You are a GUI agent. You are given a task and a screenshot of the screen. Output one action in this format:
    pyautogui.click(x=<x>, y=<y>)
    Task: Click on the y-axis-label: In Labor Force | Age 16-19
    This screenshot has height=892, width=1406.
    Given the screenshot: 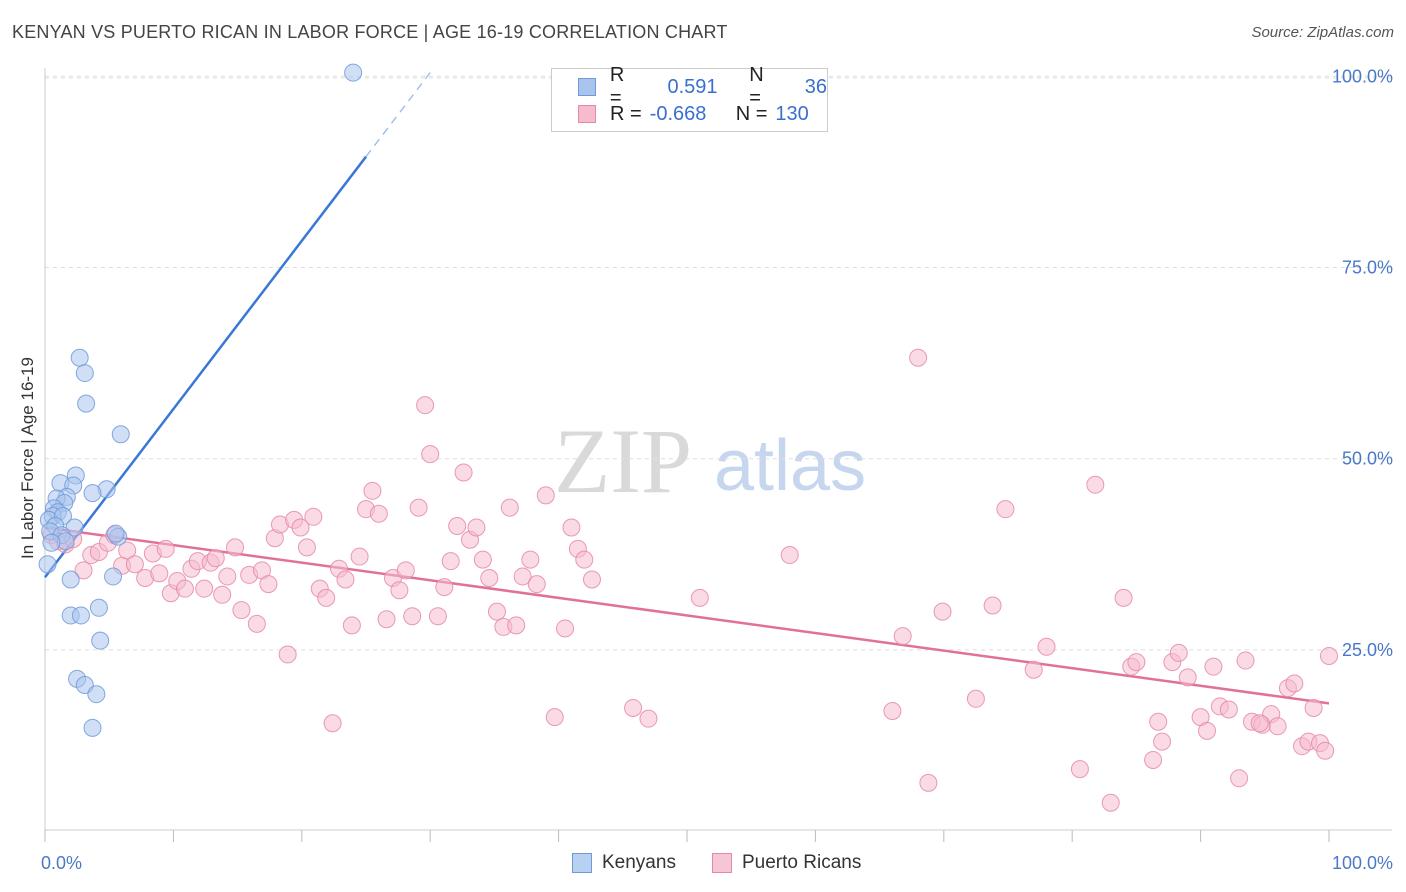 What is the action you would take?
    pyautogui.click(x=27, y=458)
    